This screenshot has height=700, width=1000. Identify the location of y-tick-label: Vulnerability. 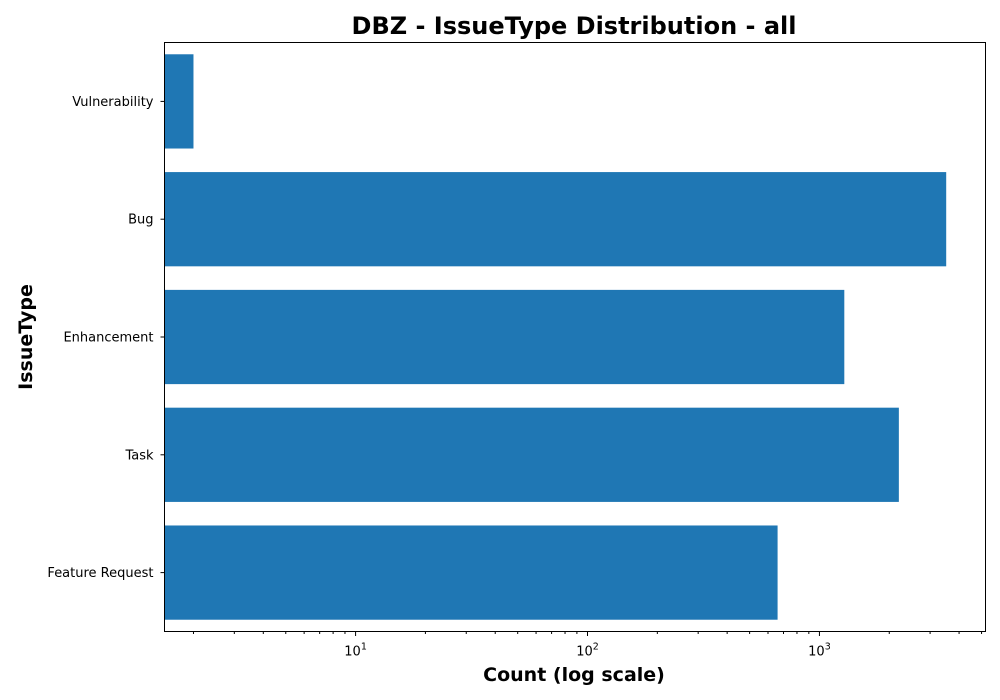
(113, 102).